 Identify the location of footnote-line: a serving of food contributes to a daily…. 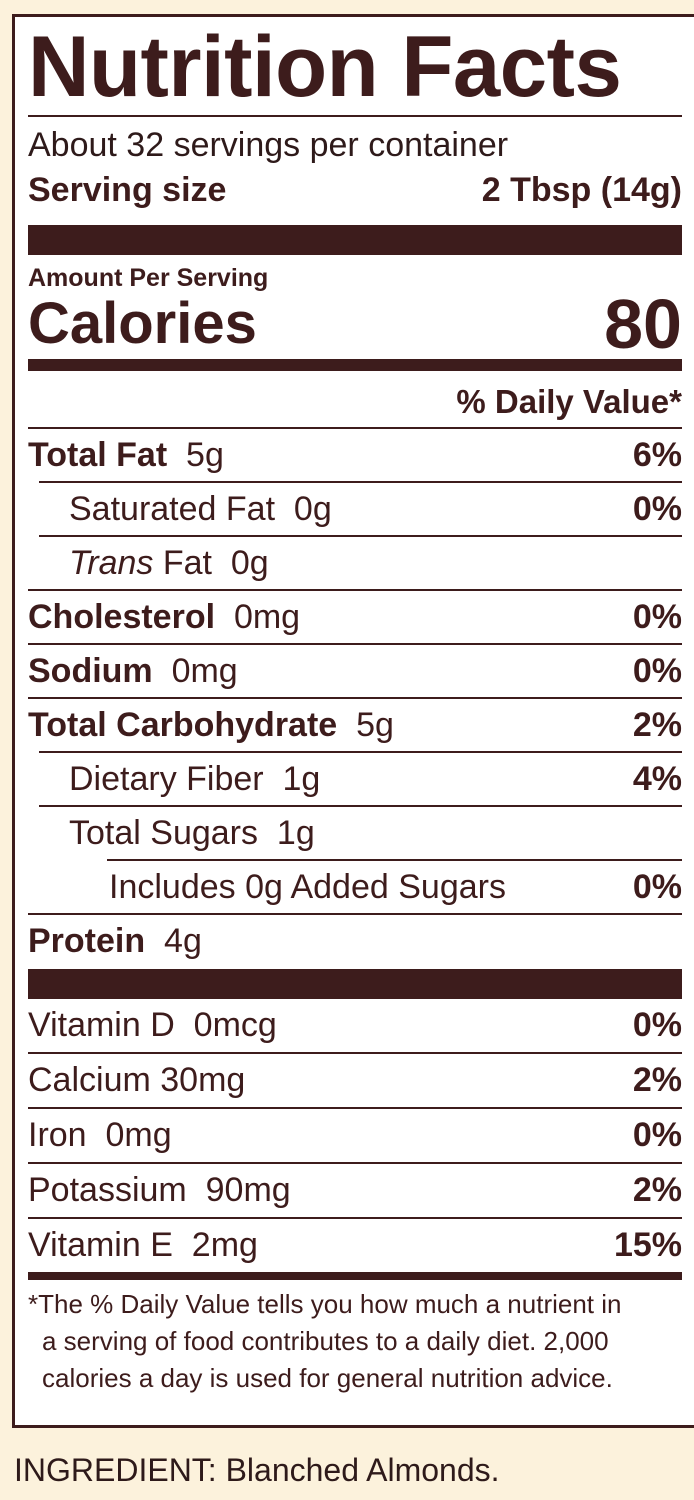
(325, 1341).